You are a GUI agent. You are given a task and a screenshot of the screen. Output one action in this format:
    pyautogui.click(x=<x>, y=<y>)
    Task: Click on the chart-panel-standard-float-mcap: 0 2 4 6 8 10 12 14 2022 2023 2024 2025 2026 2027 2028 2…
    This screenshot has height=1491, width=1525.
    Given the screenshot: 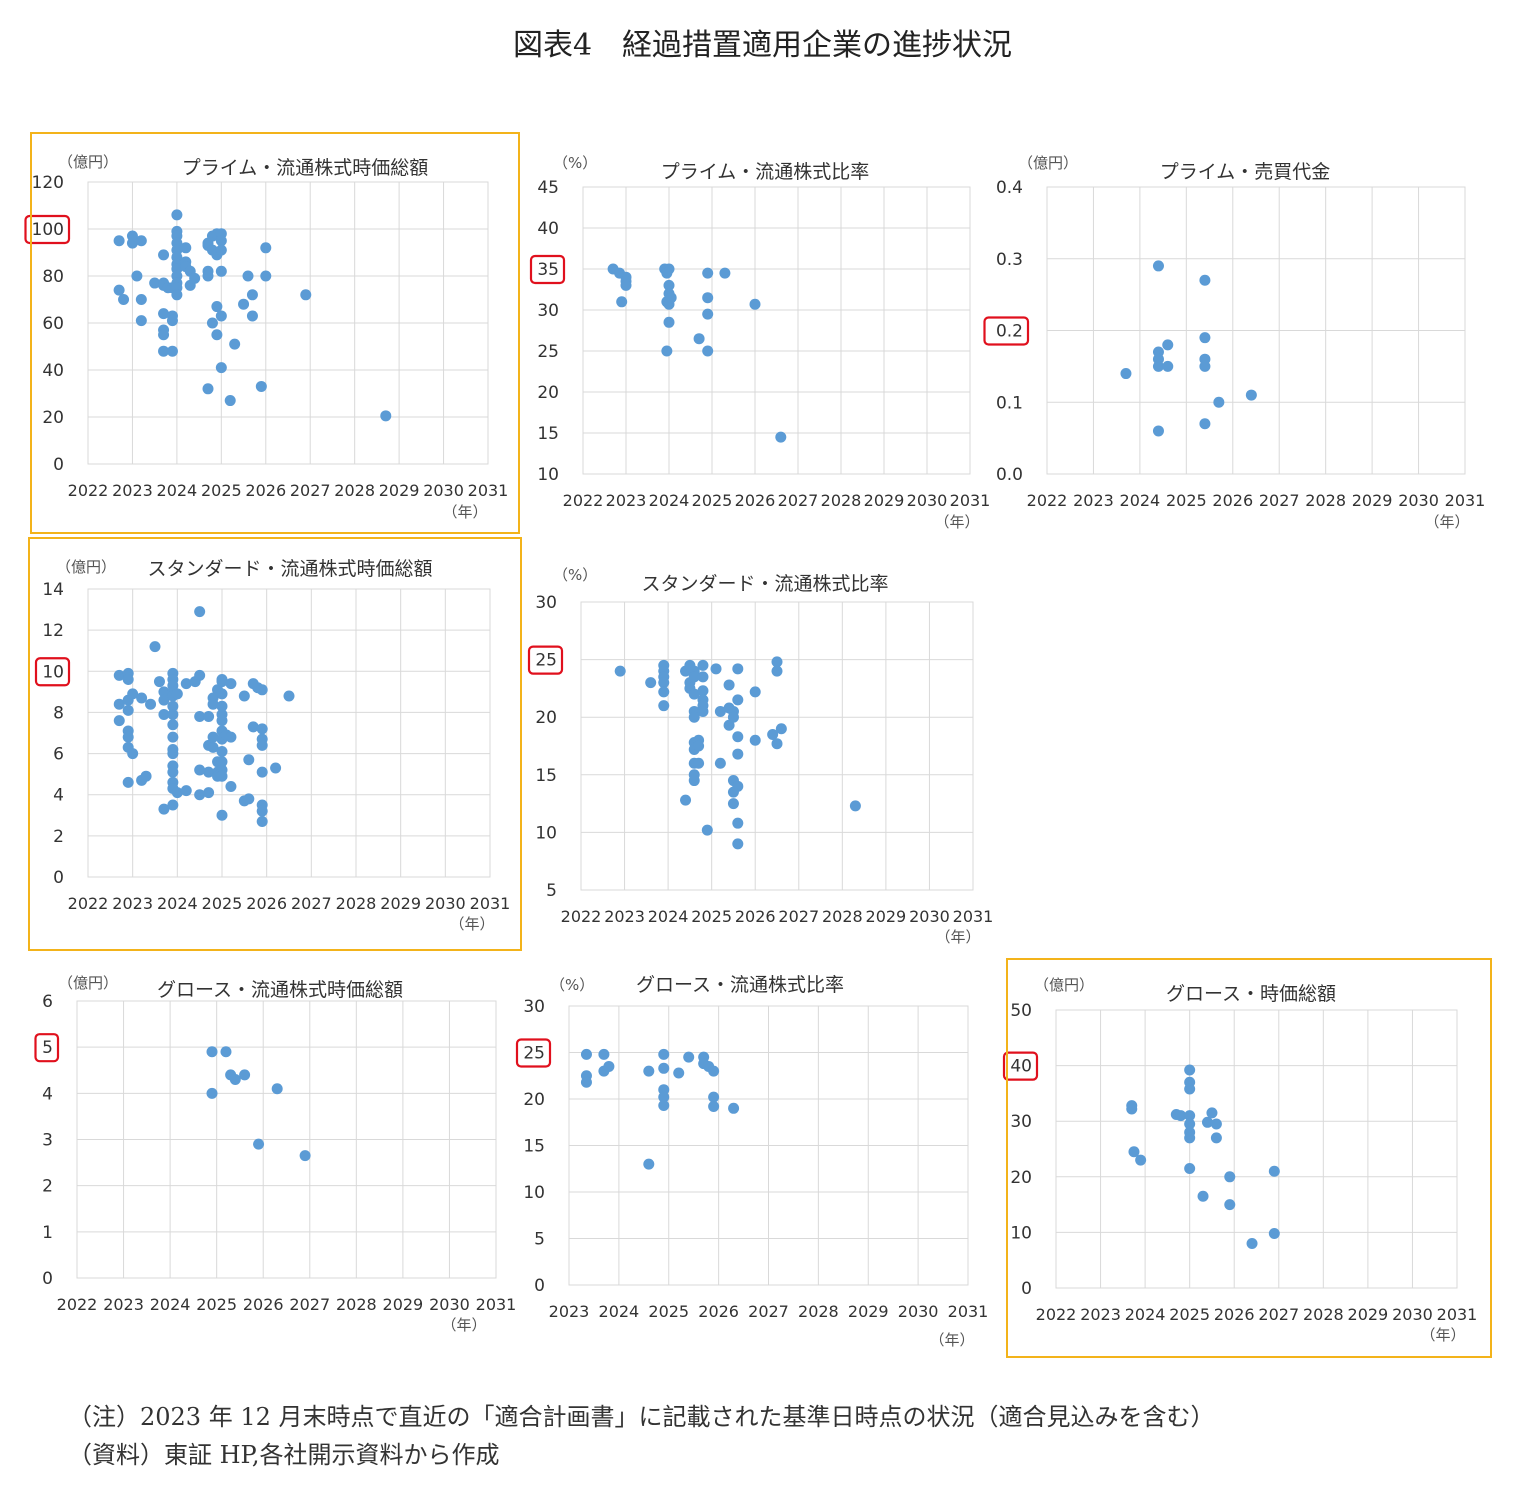 What is the action you would take?
    pyautogui.click(x=275, y=744)
    